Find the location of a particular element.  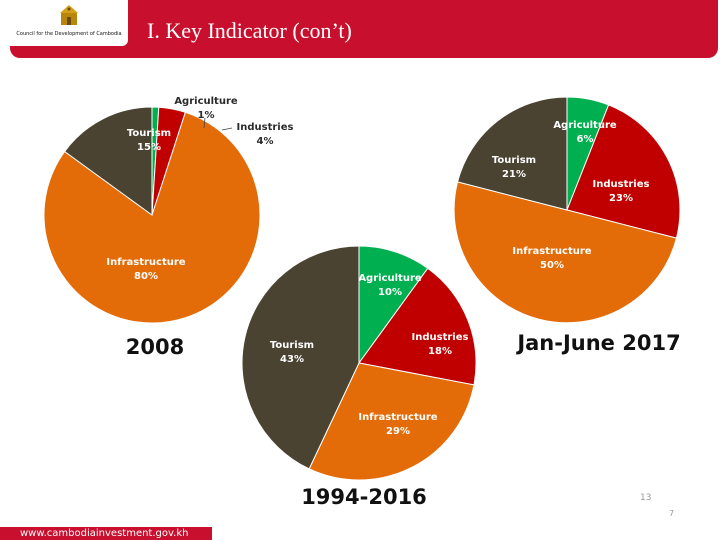

slice-value-agriculture: 6% is located at coordinates (585, 139).